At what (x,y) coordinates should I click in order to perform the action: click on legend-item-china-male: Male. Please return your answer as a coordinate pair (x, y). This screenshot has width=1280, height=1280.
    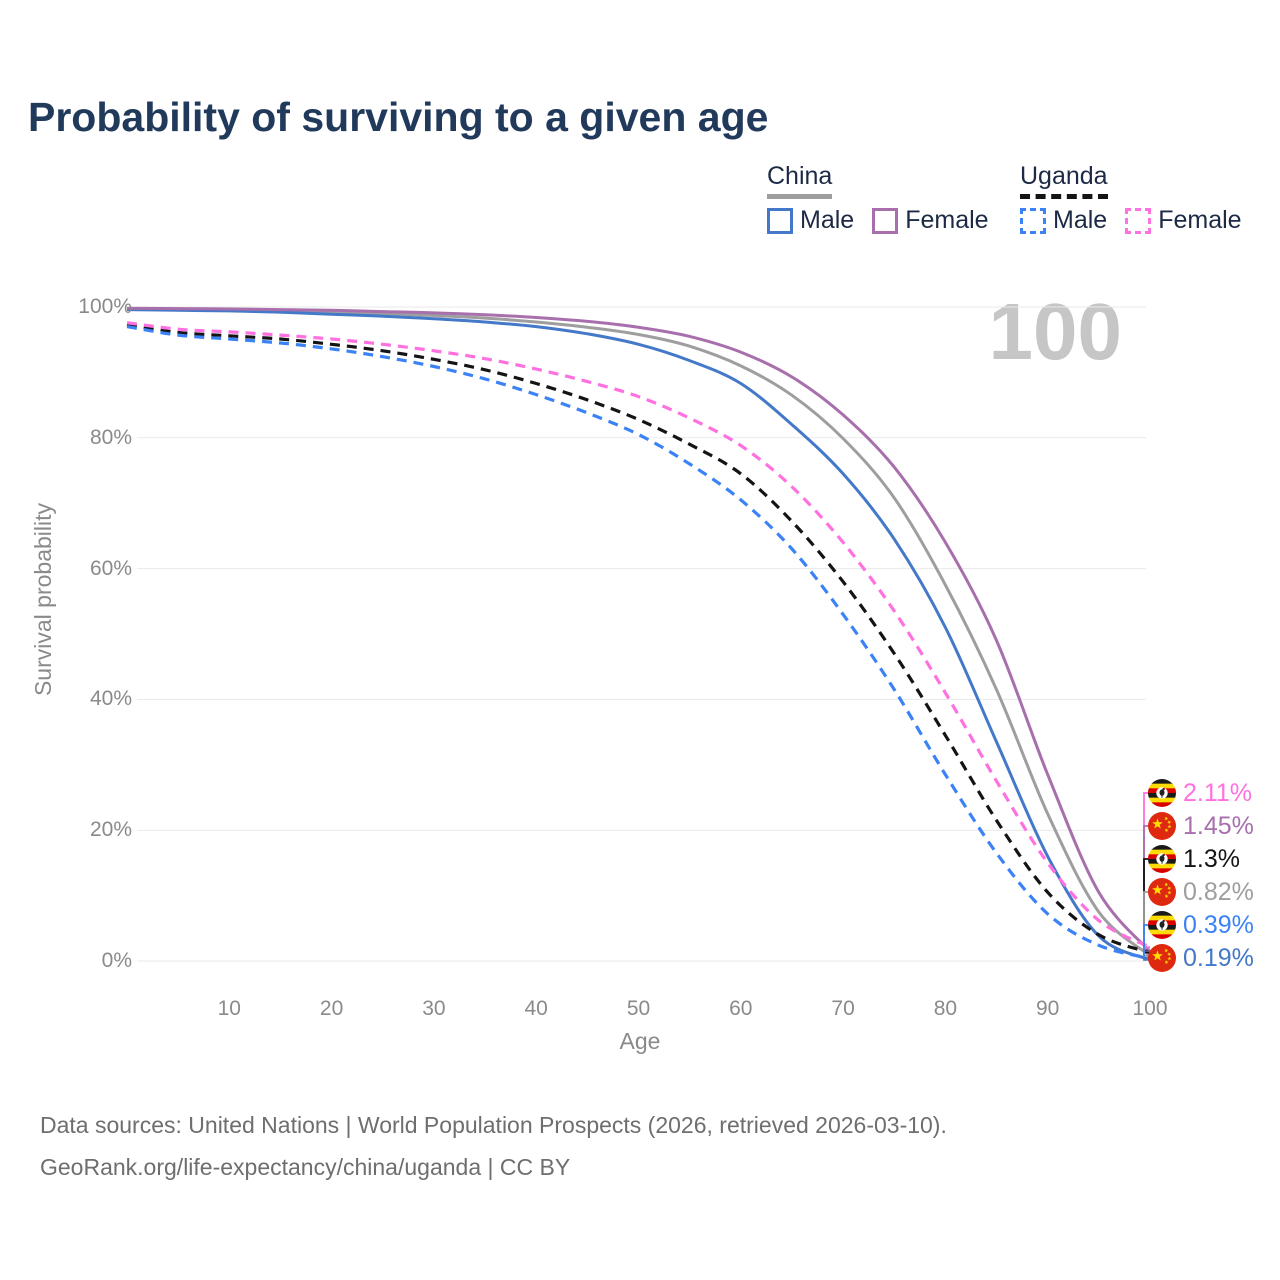
    Looking at the image, I should click on (810, 220).